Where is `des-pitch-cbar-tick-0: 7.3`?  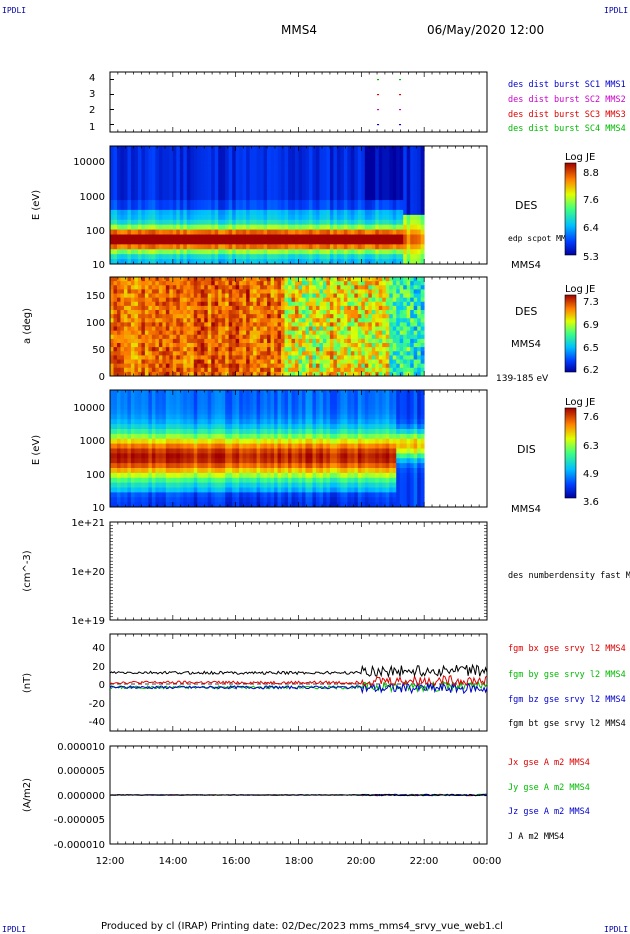 des-pitch-cbar-tick-0: 7.3 is located at coordinates (591, 302).